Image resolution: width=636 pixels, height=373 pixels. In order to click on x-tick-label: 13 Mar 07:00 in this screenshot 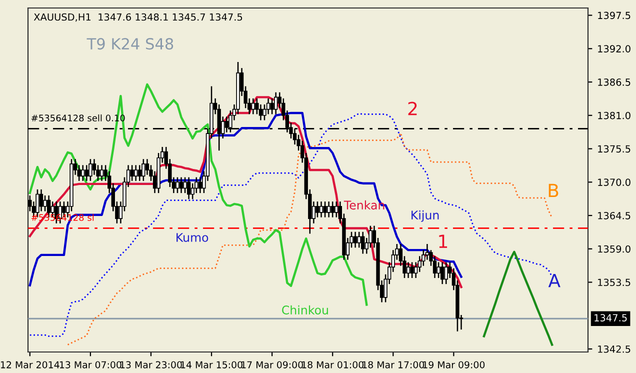, I will do `click(91, 364)`.